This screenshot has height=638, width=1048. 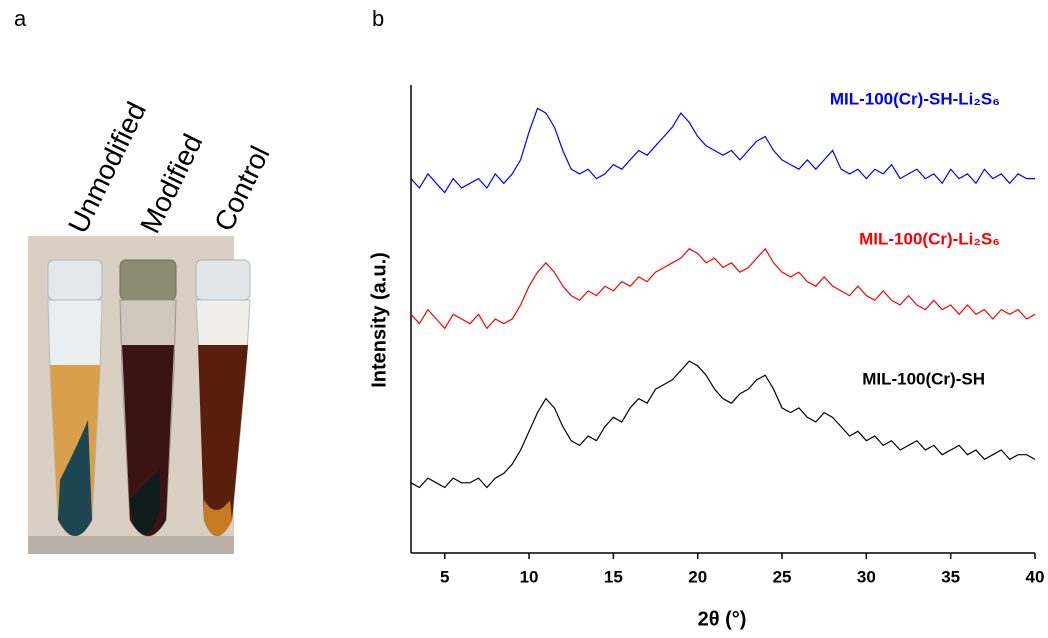 I want to click on x-axis-label: 2θ (°), so click(x=722, y=619).